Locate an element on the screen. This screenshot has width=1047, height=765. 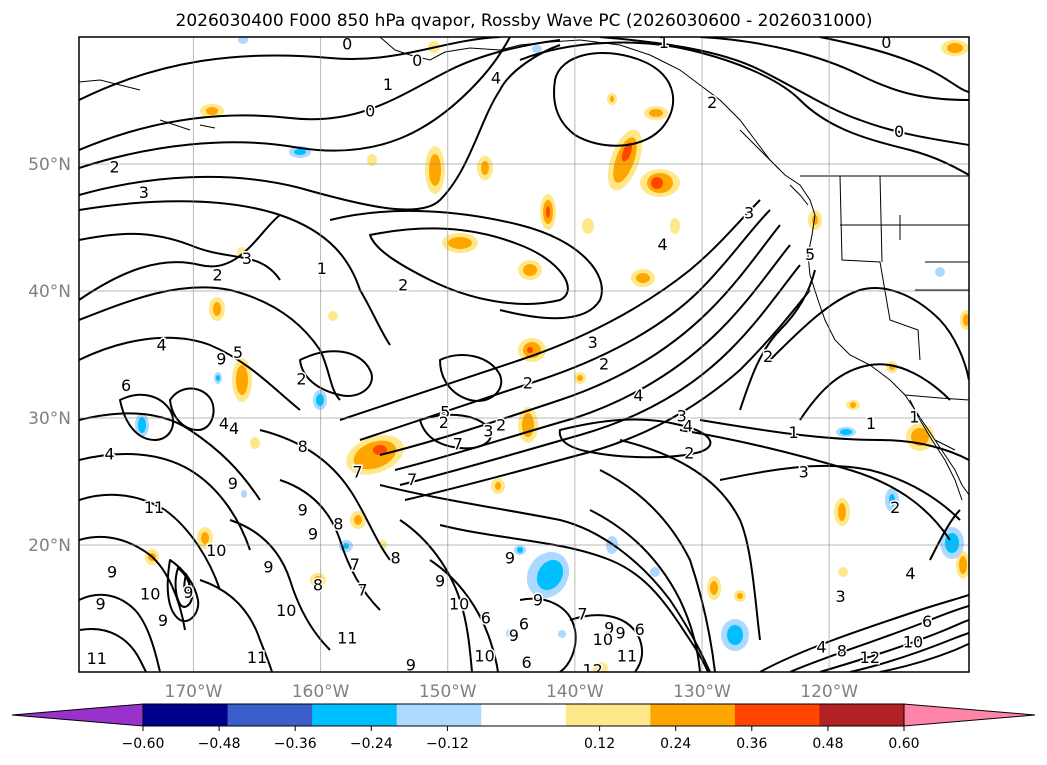
colorbar-tick-label: −0.48 is located at coordinates (219, 744).